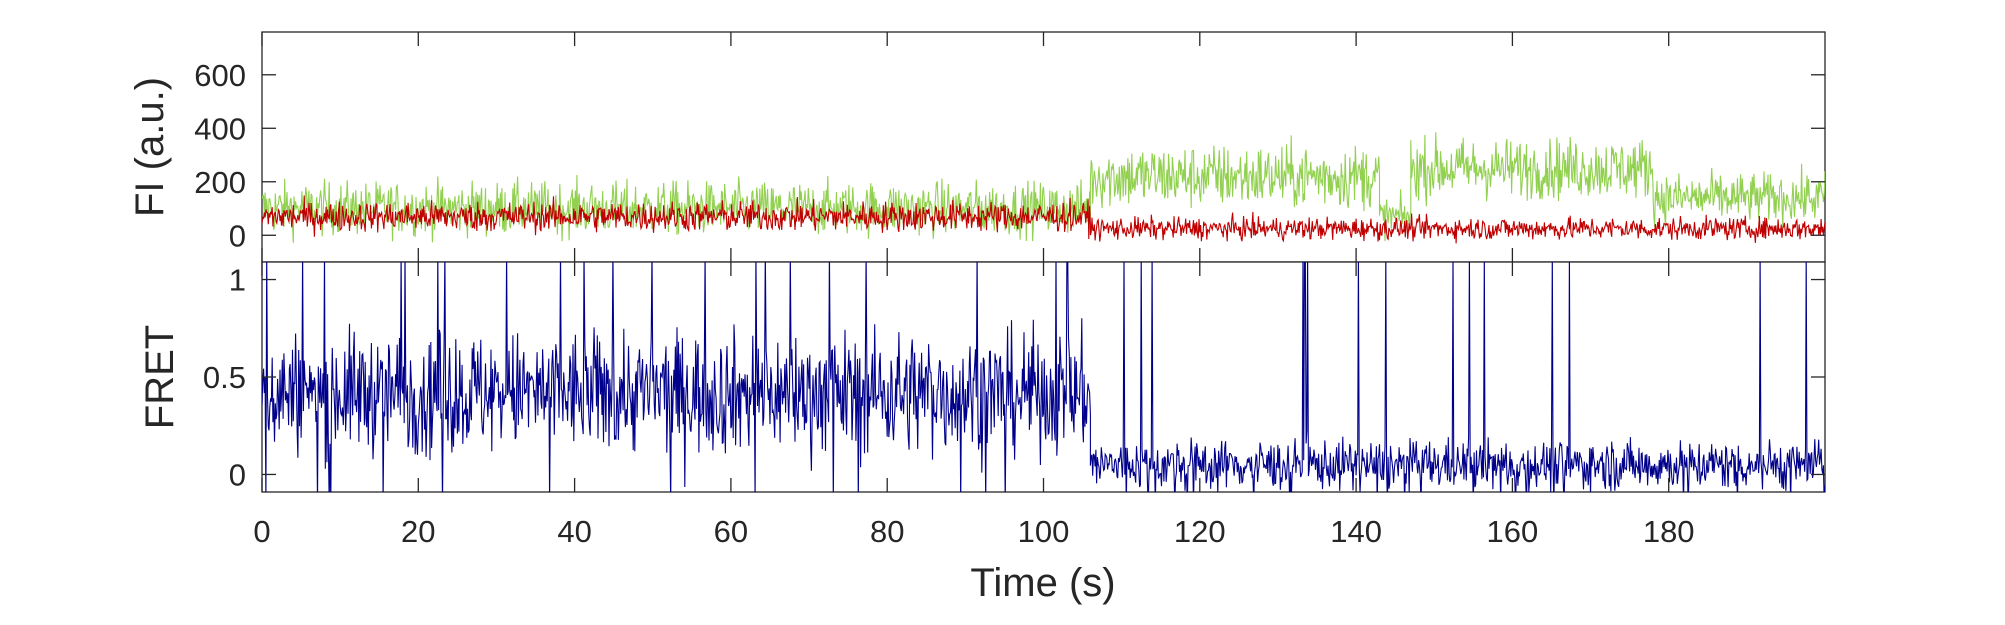 The width and height of the screenshot is (2005, 625). Describe the element at coordinates (261, 531) in the screenshot. I see `x-tick-label: 0` at that location.